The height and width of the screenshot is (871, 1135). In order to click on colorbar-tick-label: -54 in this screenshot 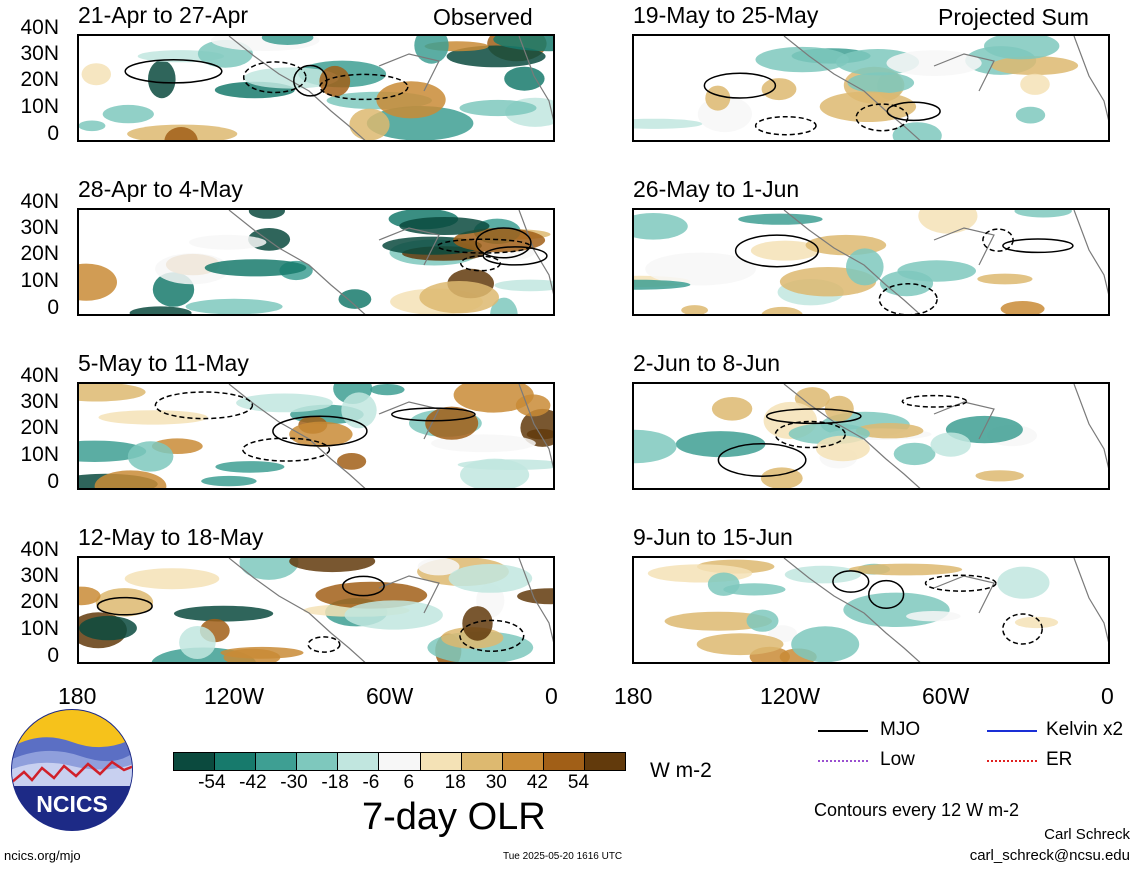, I will do `click(212, 782)`.